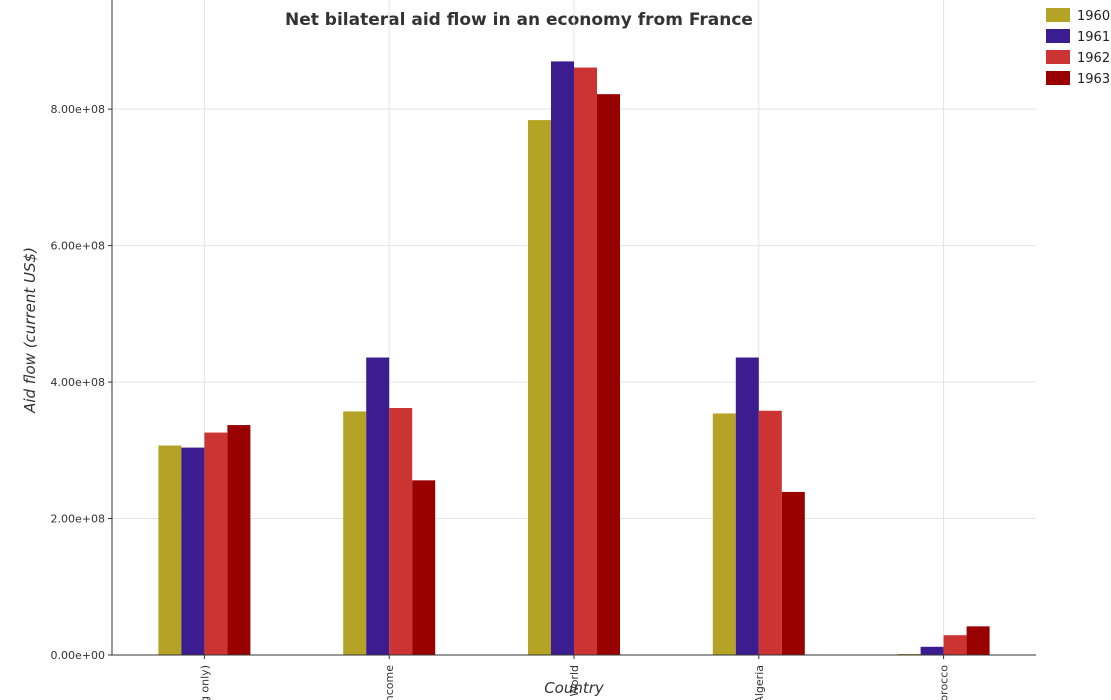 This screenshot has width=1111, height=700. What do you see at coordinates (389, 682) in the screenshot?
I see `x-tick-label: Upper middle income` at bounding box center [389, 682].